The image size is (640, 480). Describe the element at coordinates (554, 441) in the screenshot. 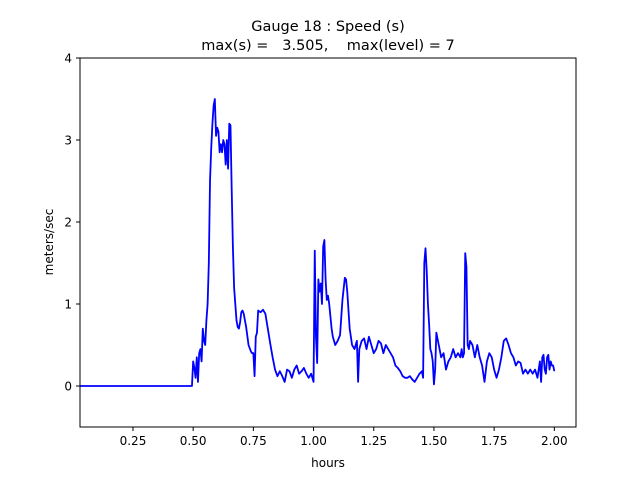

I see `x-tick-label: 2.00` at that location.